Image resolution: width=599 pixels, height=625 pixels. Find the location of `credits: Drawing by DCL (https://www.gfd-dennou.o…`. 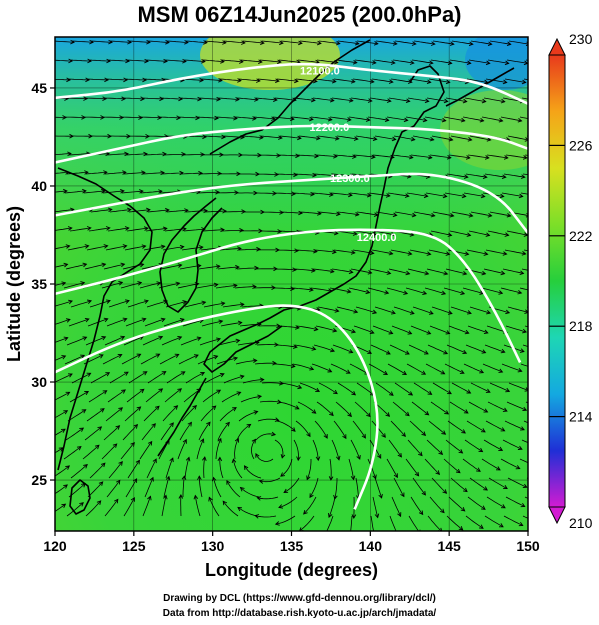

credits: Drawing by DCL (https://www.gfd-dennou.o… is located at coordinates (299, 606).